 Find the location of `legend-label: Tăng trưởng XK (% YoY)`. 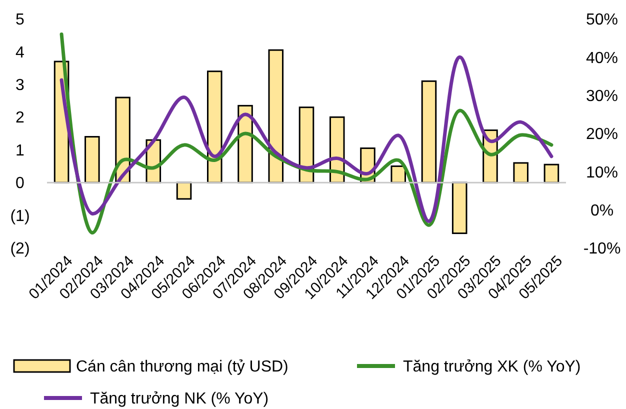

legend-label: Tăng trưởng XK (% YoY) is located at coordinates (492, 367).